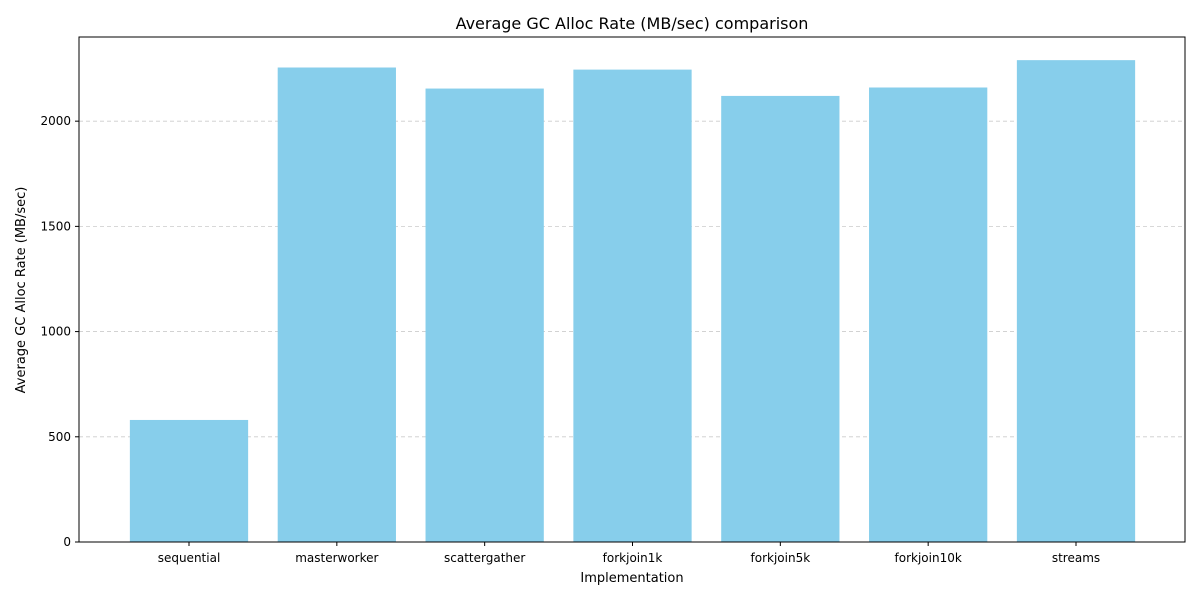 Image resolution: width=1200 pixels, height=604 pixels. Describe the element at coordinates (928, 558) in the screenshot. I see `x-tick-label: forkjoin10k` at that location.